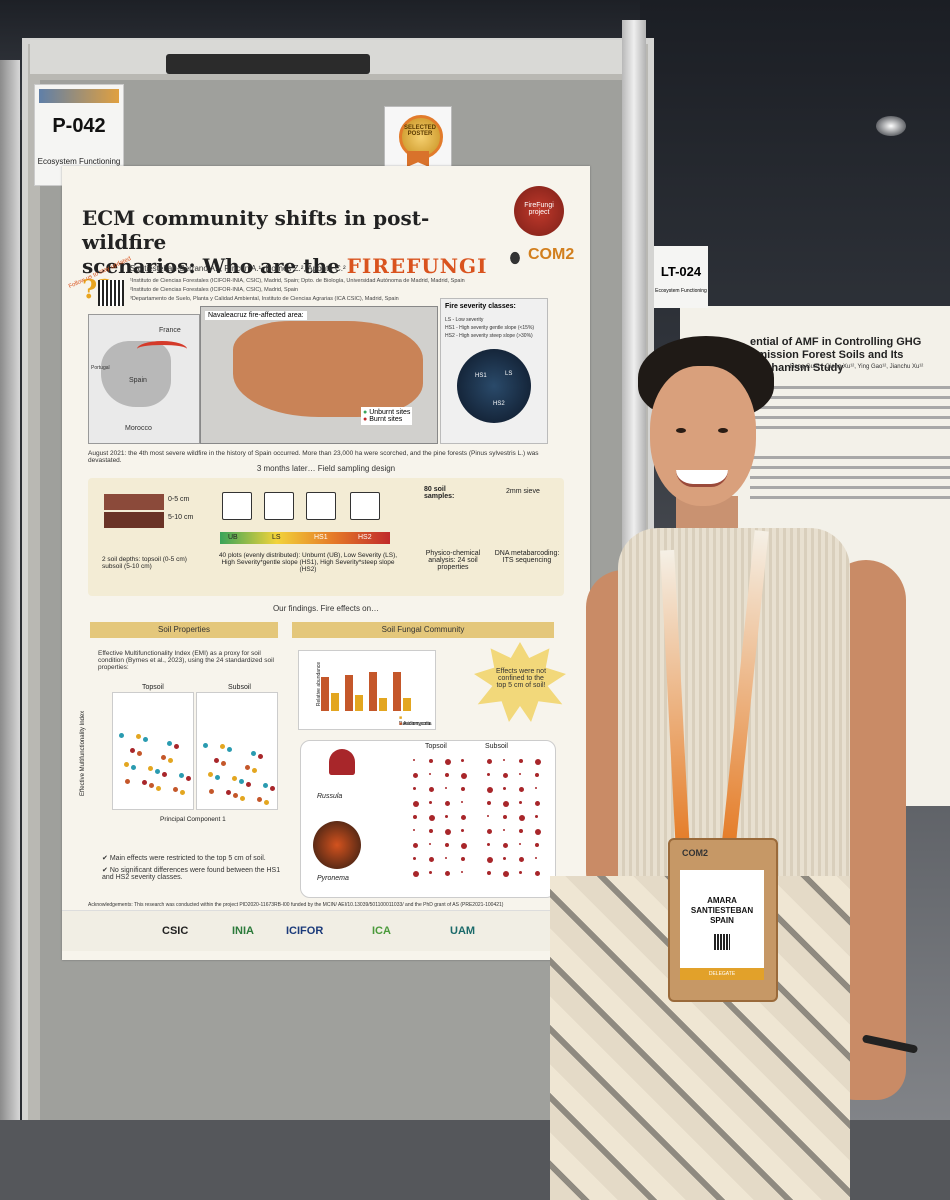 The width and height of the screenshot is (950, 1200). I want to click on grad-ub: UB, so click(233, 537).